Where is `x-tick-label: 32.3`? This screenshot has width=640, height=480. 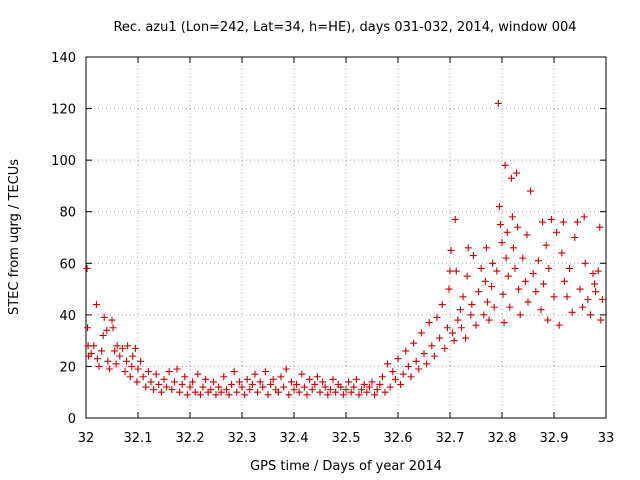 x-tick-label: 32.3 is located at coordinates (242, 438).